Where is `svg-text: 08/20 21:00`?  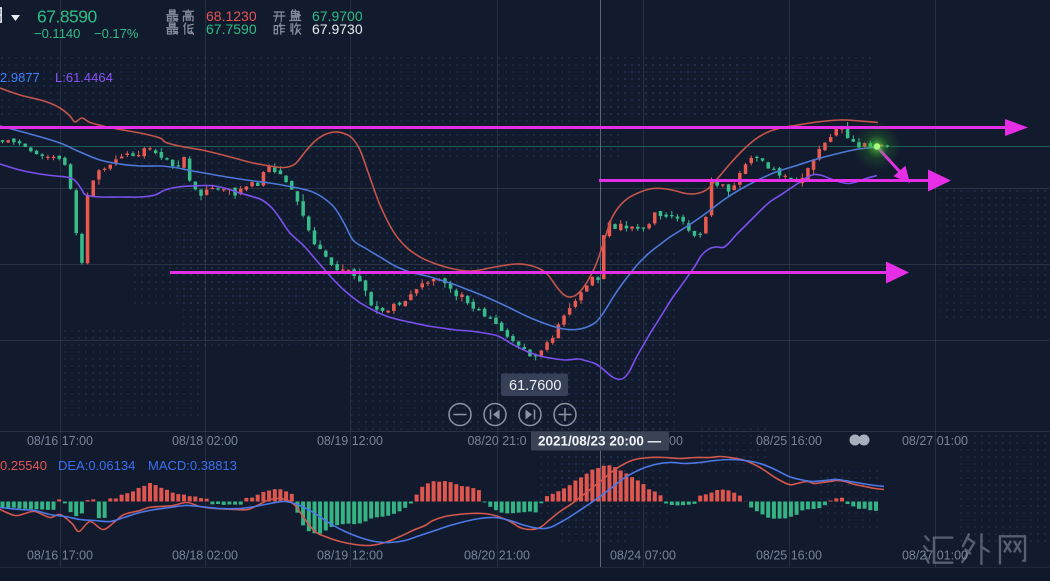
svg-text: 08/20 21:00 is located at coordinates (497, 556).